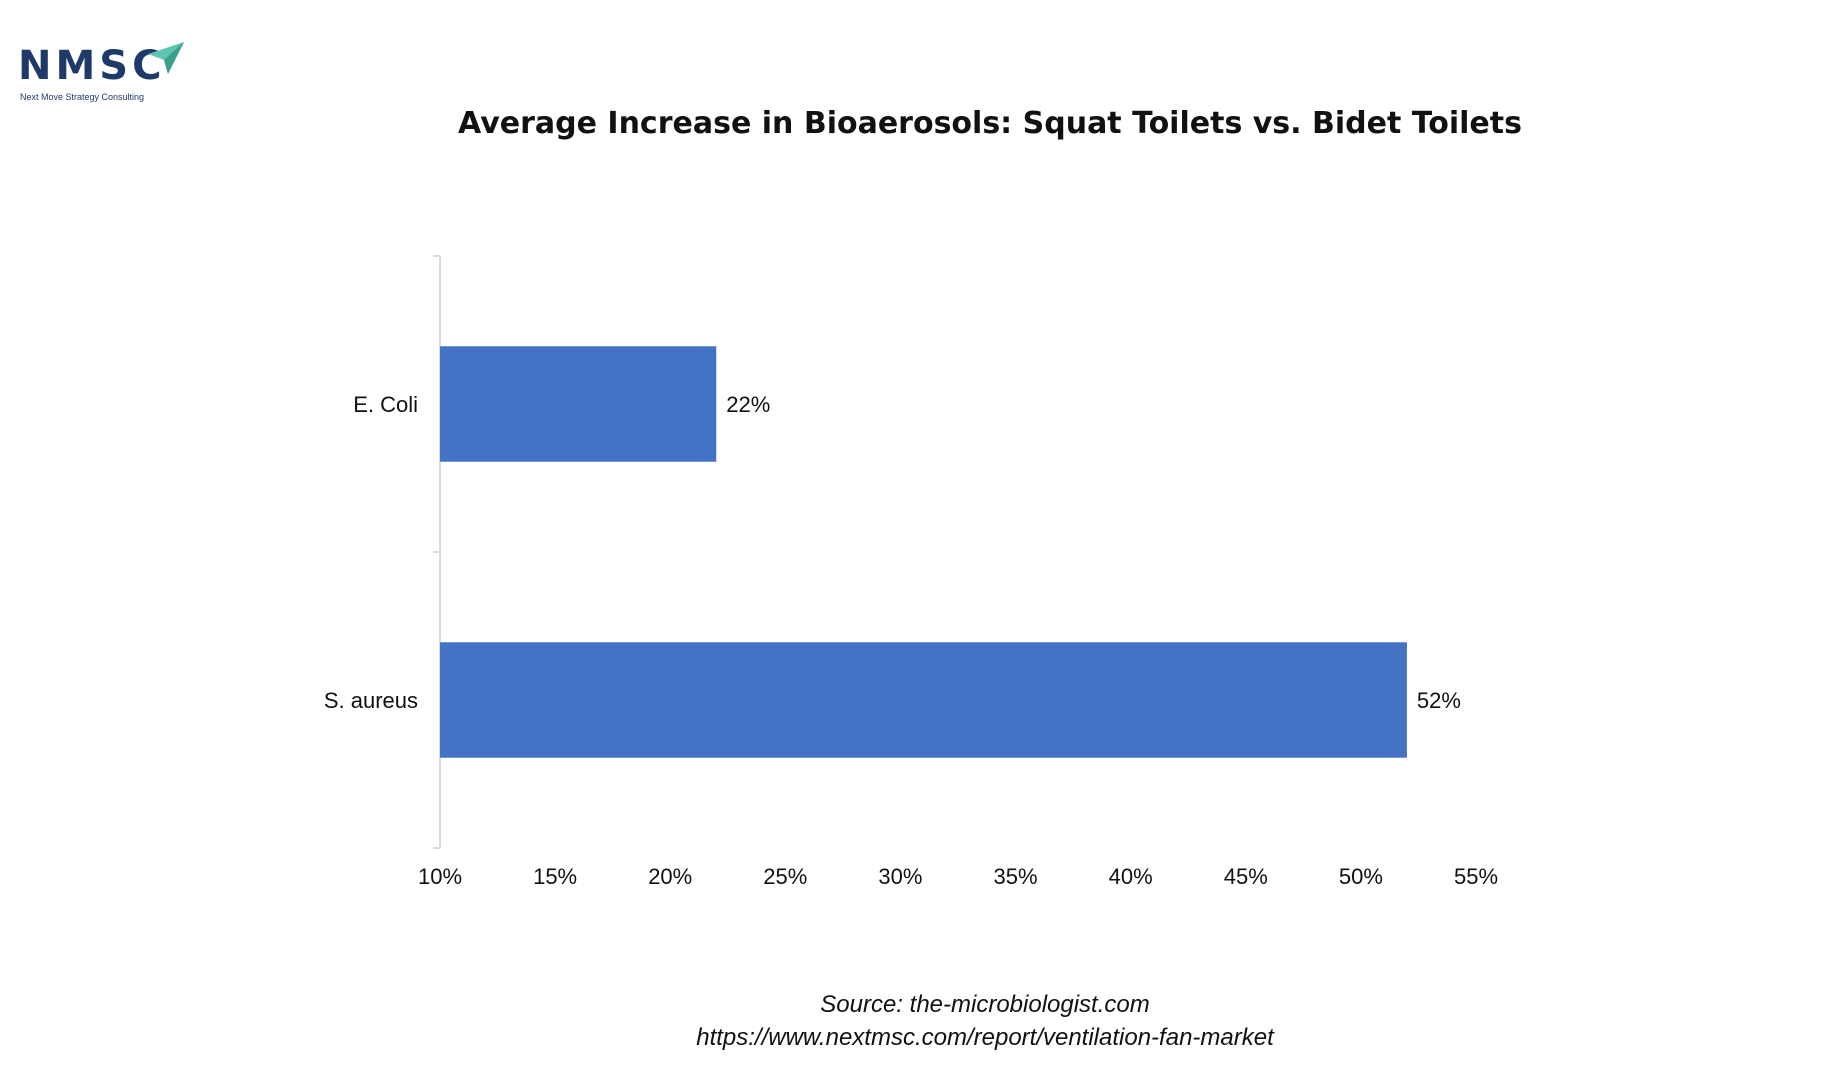  What do you see at coordinates (1476, 876) in the screenshot?
I see `x-tick-label: 55%` at bounding box center [1476, 876].